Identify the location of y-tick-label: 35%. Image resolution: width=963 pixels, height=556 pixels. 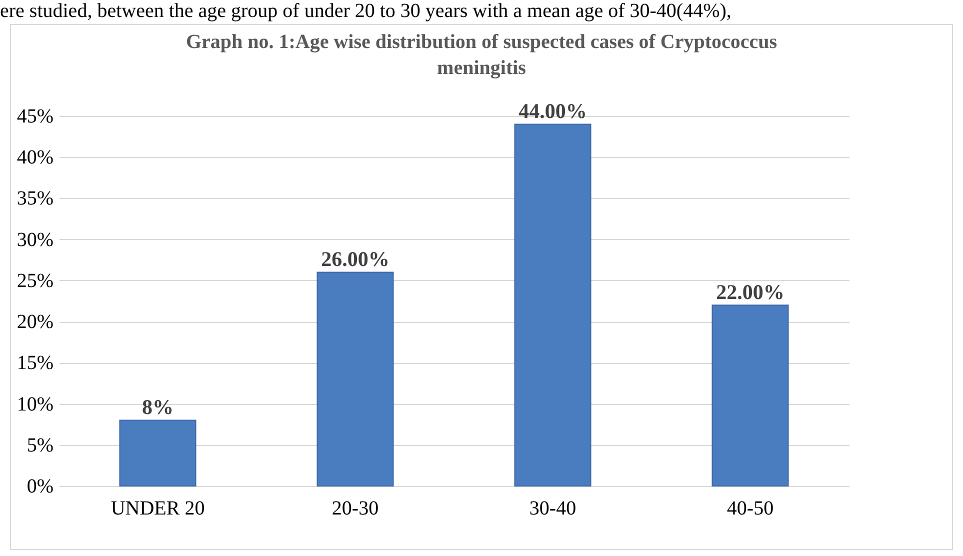
(35, 199).